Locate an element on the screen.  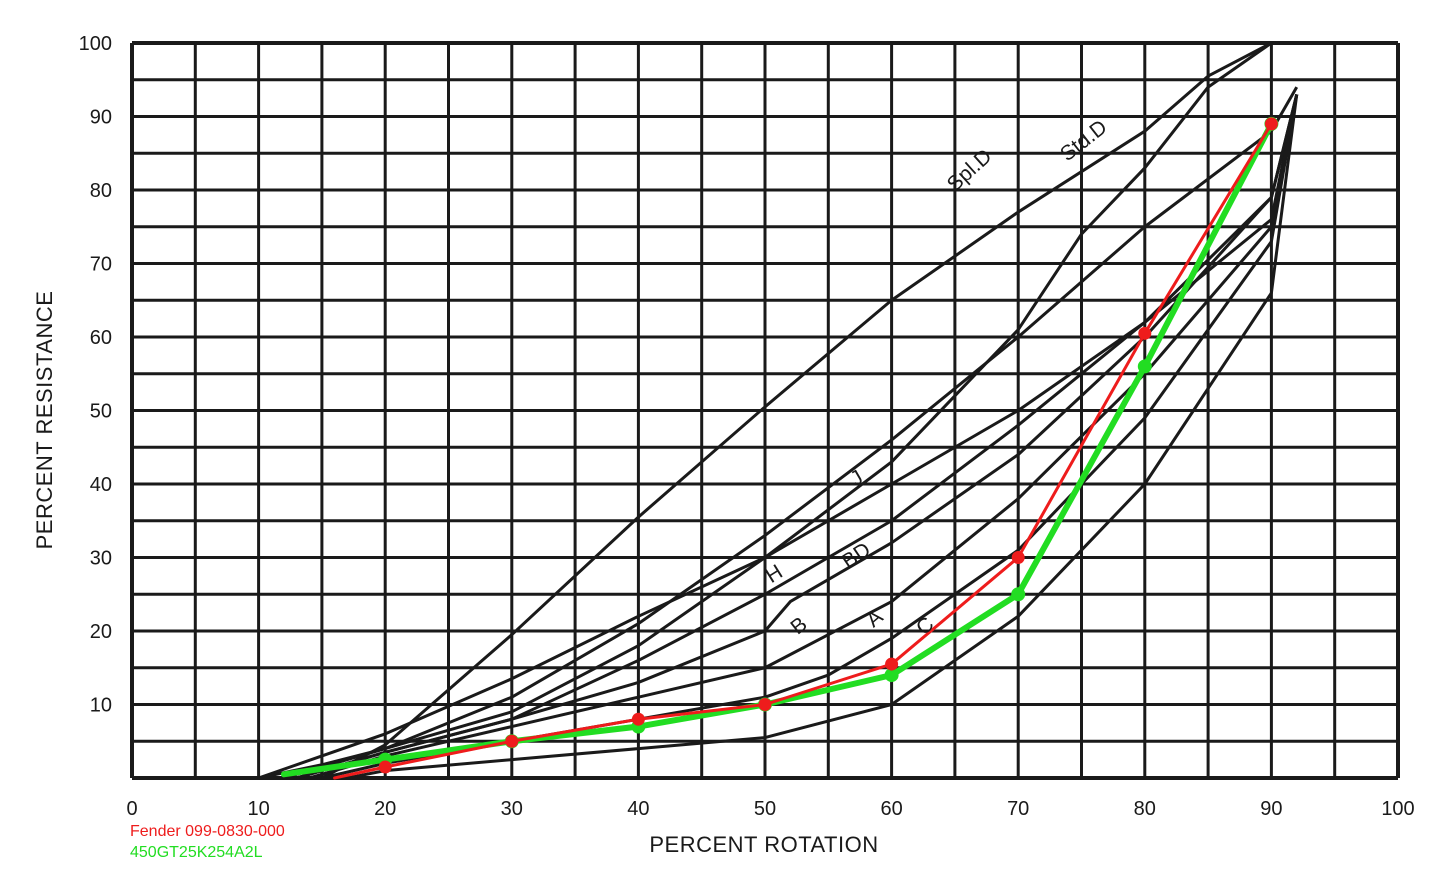
legend-entry-450gt: 450GT25K254A2L is located at coordinates (196, 852).